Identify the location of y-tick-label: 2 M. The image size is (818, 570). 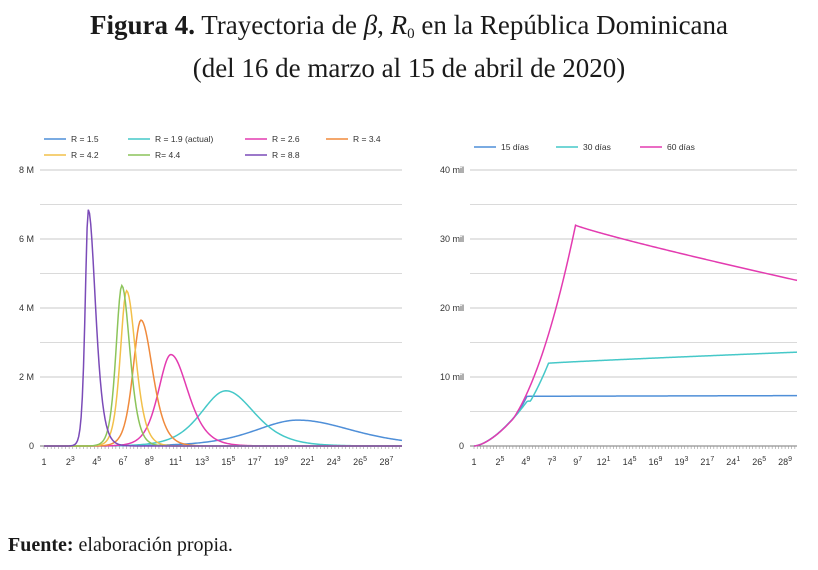
(26, 377).